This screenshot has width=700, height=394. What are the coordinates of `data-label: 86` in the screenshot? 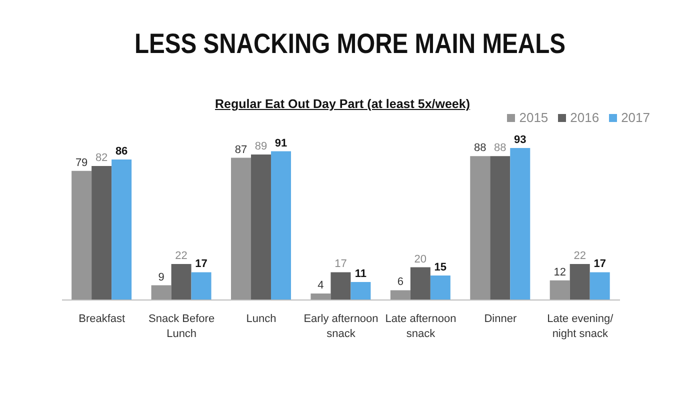 It's located at (121, 151).